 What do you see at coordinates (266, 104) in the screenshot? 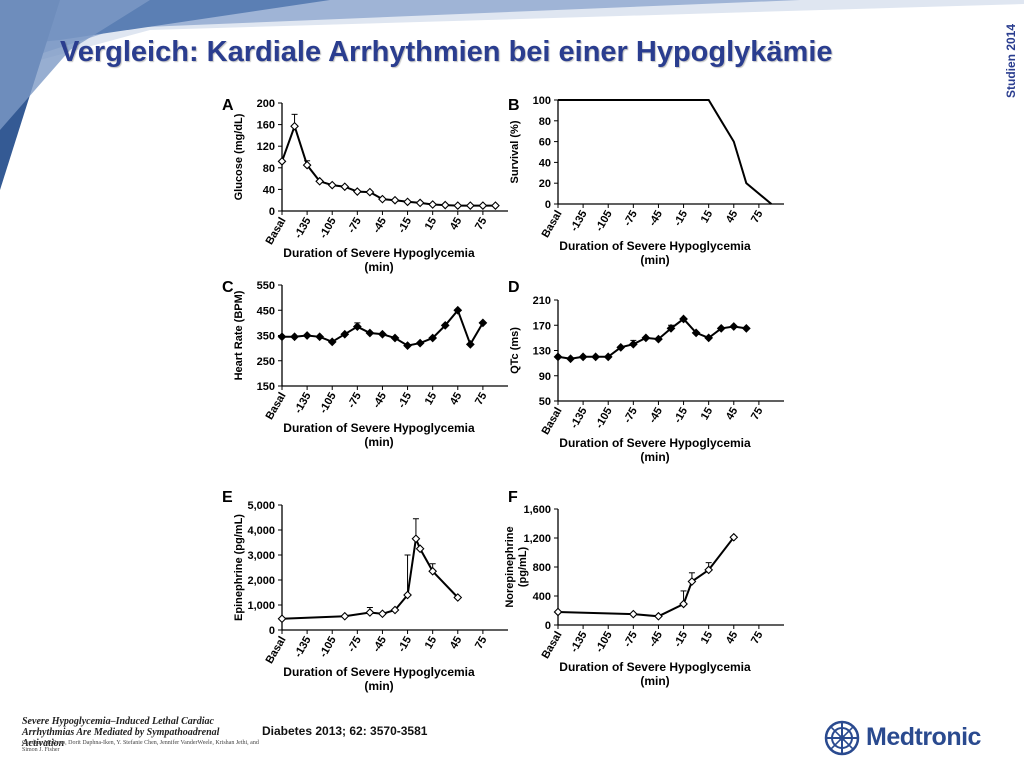
I see `y-tick-label: 200` at bounding box center [266, 104].